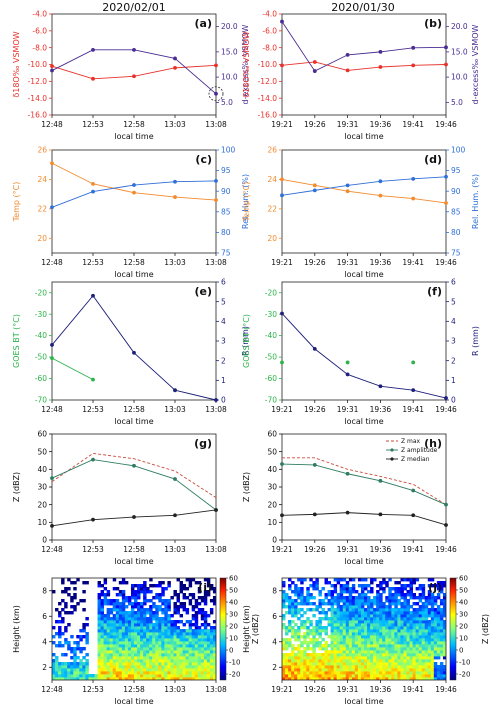 This screenshot has width=500, height=708. Describe the element at coordinates (268, 115) in the screenshot. I see `y-tick-label: -16.0` at that location.